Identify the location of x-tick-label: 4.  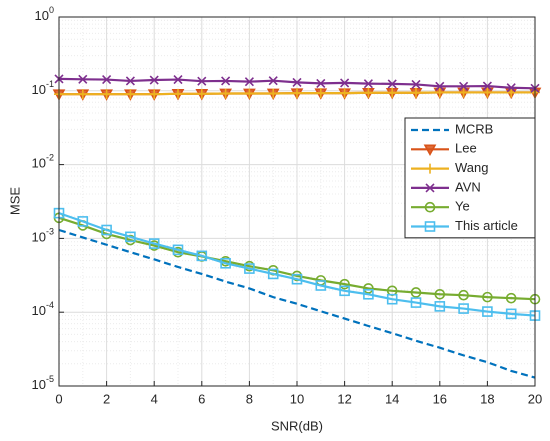
(154, 398).